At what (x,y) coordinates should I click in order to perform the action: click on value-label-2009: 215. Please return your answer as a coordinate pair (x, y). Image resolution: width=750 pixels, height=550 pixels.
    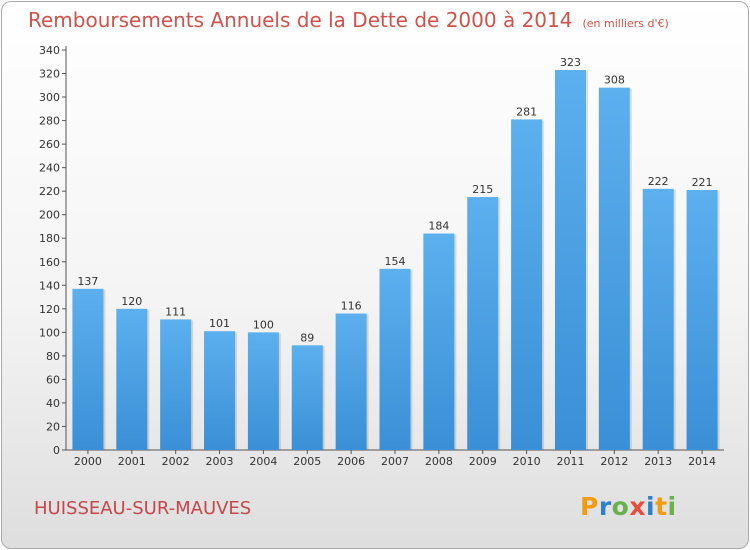
    Looking at the image, I should click on (482, 189).